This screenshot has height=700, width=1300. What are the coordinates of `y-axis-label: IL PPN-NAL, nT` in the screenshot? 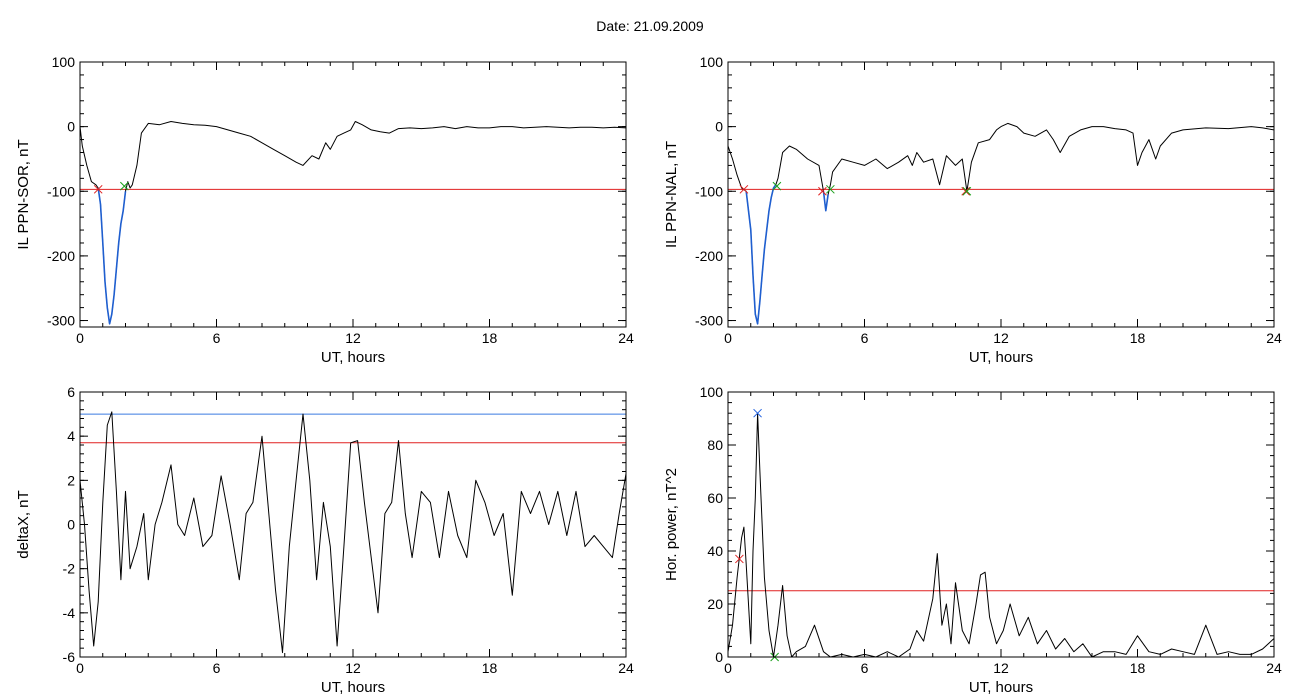 It's located at (671, 194).